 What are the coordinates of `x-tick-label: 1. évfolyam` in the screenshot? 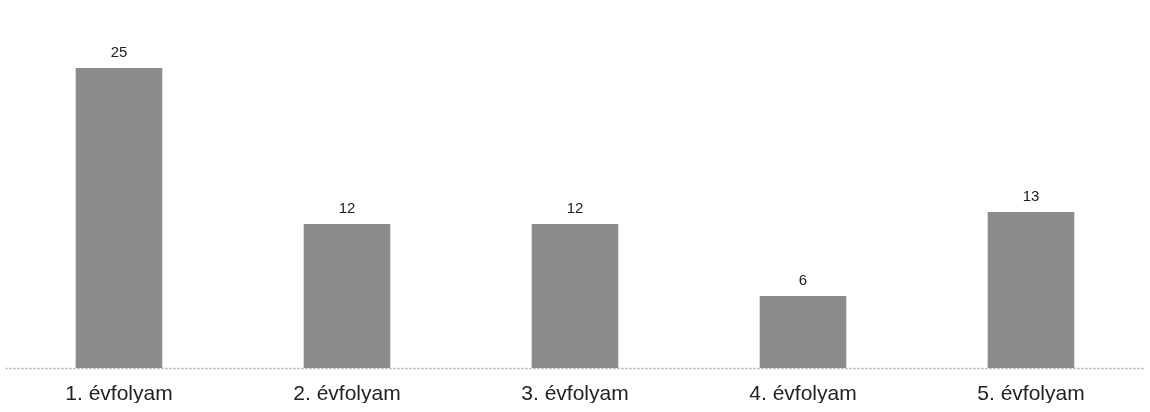 It's located at (119, 392).